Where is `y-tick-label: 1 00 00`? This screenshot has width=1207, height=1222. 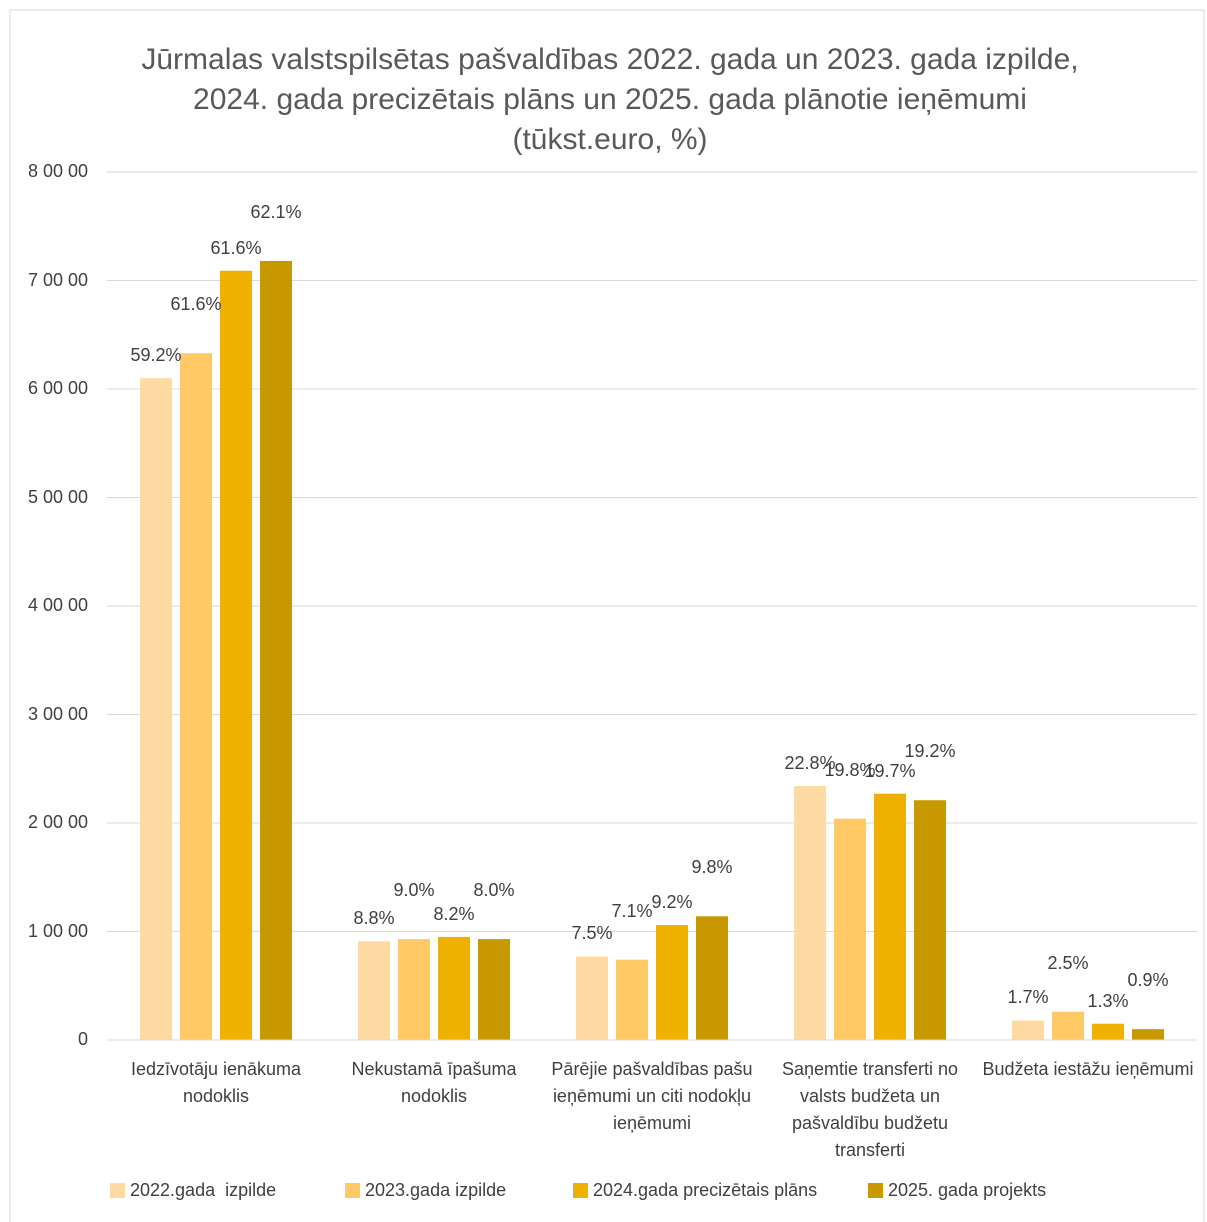 y-tick-label: 1 00 00 is located at coordinates (57, 930).